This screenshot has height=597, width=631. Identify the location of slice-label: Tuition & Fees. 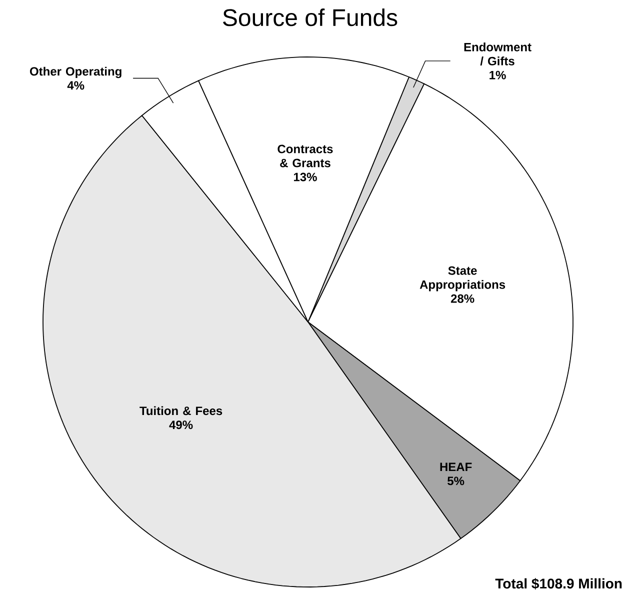
(181, 411).